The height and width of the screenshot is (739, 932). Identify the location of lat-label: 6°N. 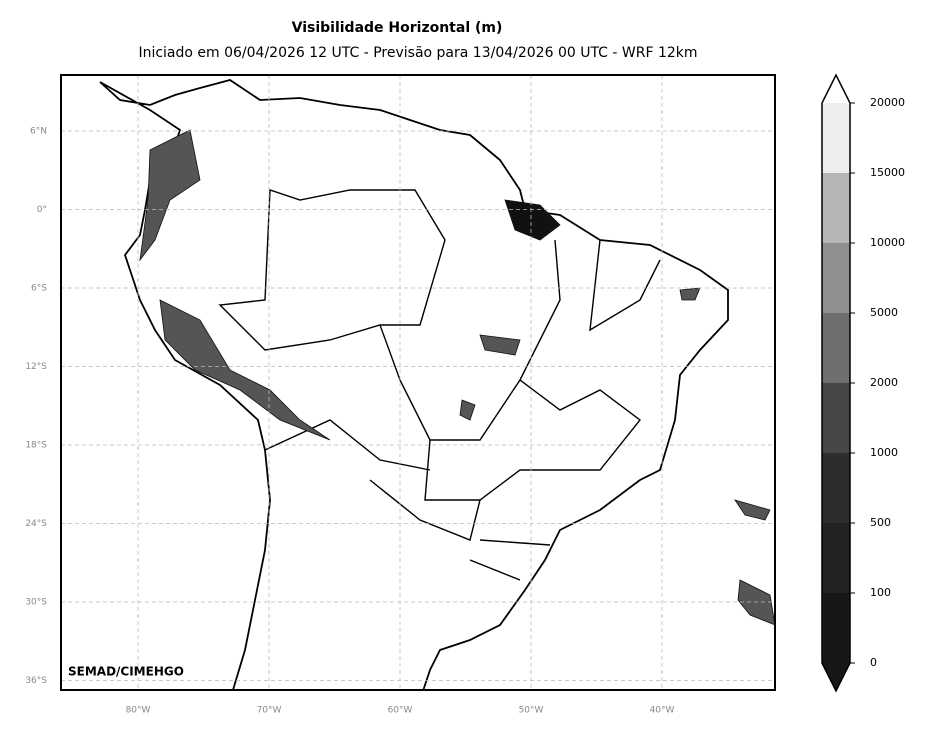
(38, 132).